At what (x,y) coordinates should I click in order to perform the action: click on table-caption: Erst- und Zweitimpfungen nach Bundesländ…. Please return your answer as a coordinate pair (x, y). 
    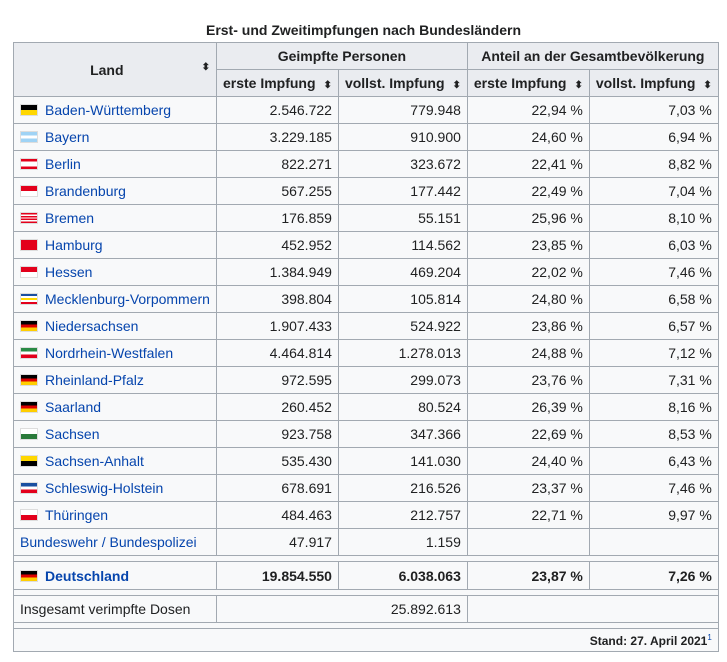
    Looking at the image, I should click on (363, 30).